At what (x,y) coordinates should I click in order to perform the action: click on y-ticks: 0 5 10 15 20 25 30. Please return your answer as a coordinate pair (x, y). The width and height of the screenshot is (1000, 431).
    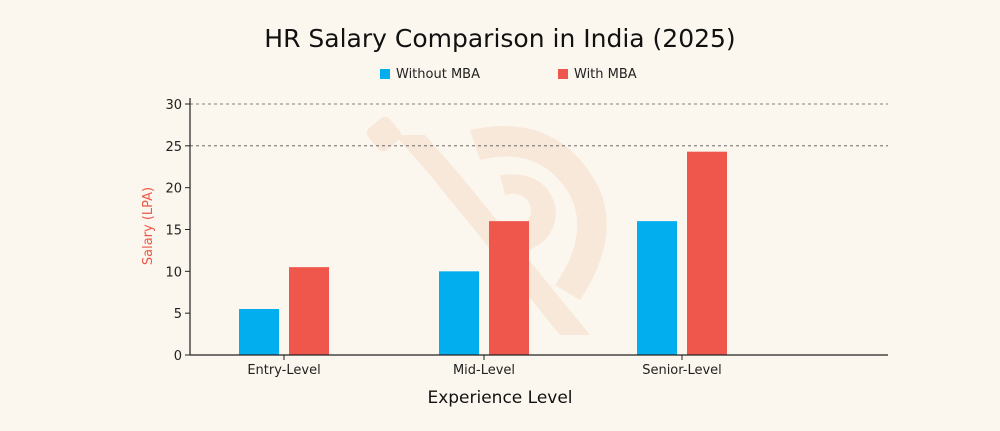
    Looking at the image, I should click on (177, 231).